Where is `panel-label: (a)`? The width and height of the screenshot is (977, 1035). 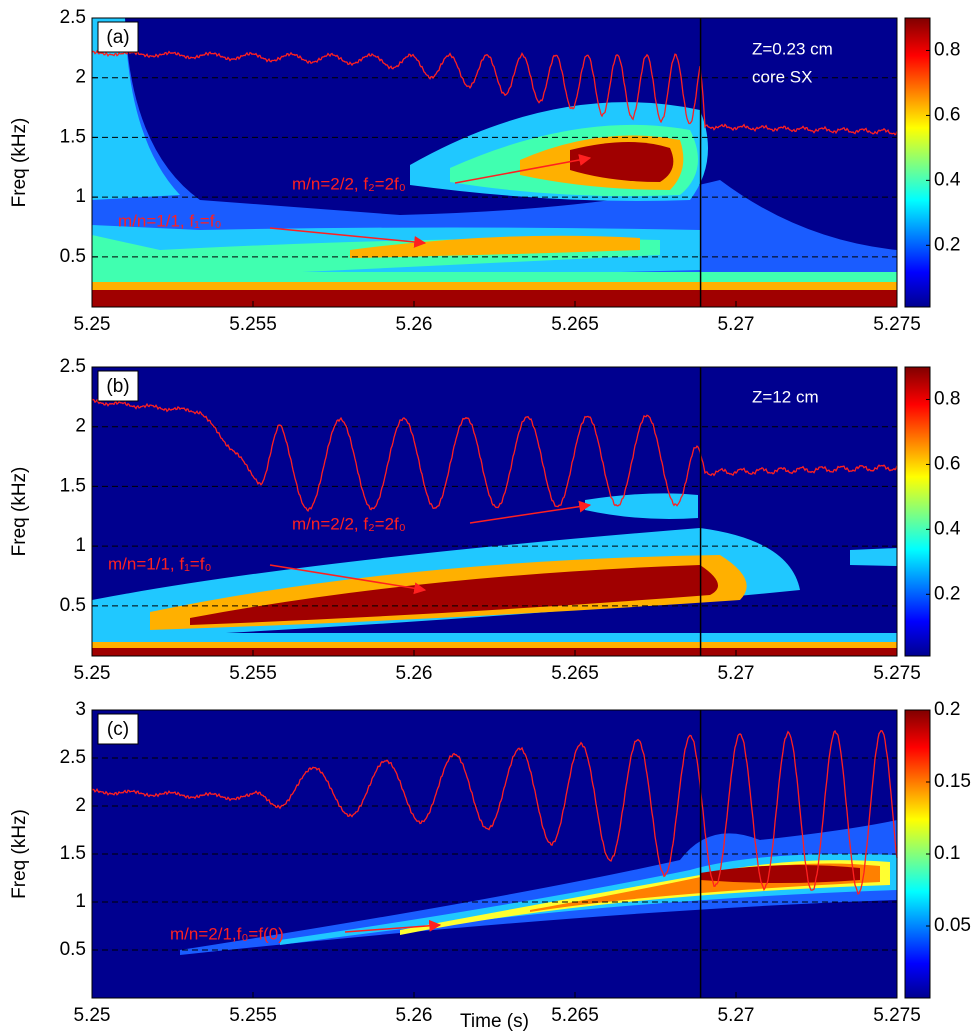
panel-label: (a) is located at coordinates (117, 37).